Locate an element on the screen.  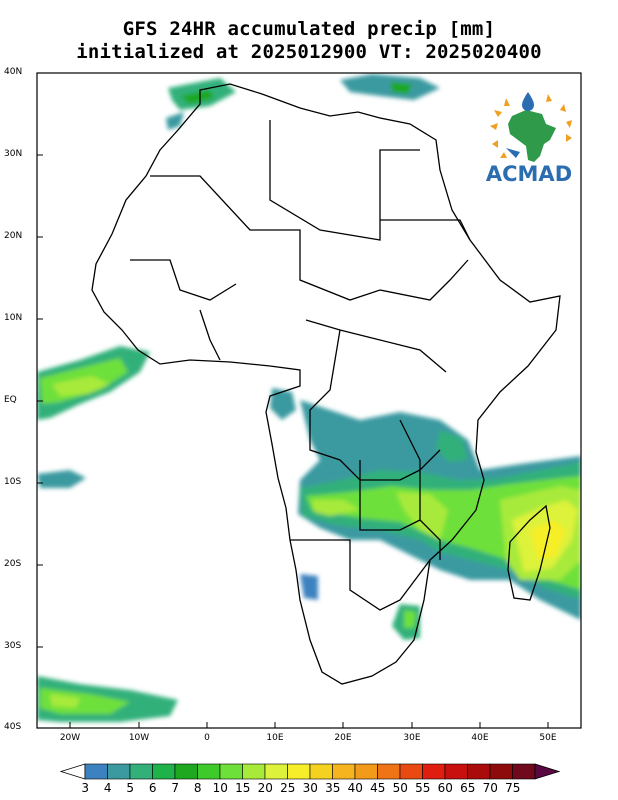
lon-label: 10E is located at coordinates (275, 738).